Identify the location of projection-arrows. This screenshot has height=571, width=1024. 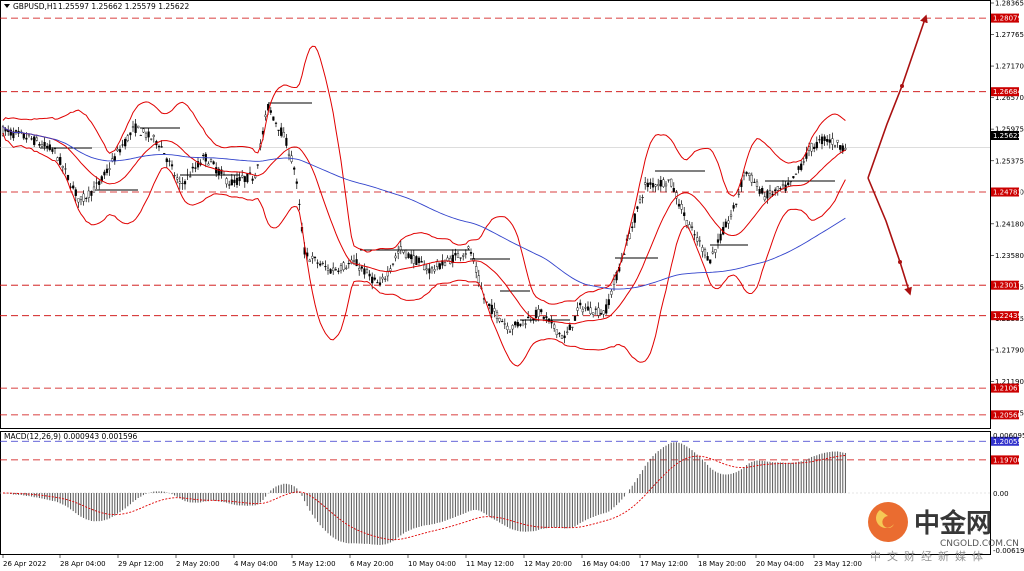
(897, 155).